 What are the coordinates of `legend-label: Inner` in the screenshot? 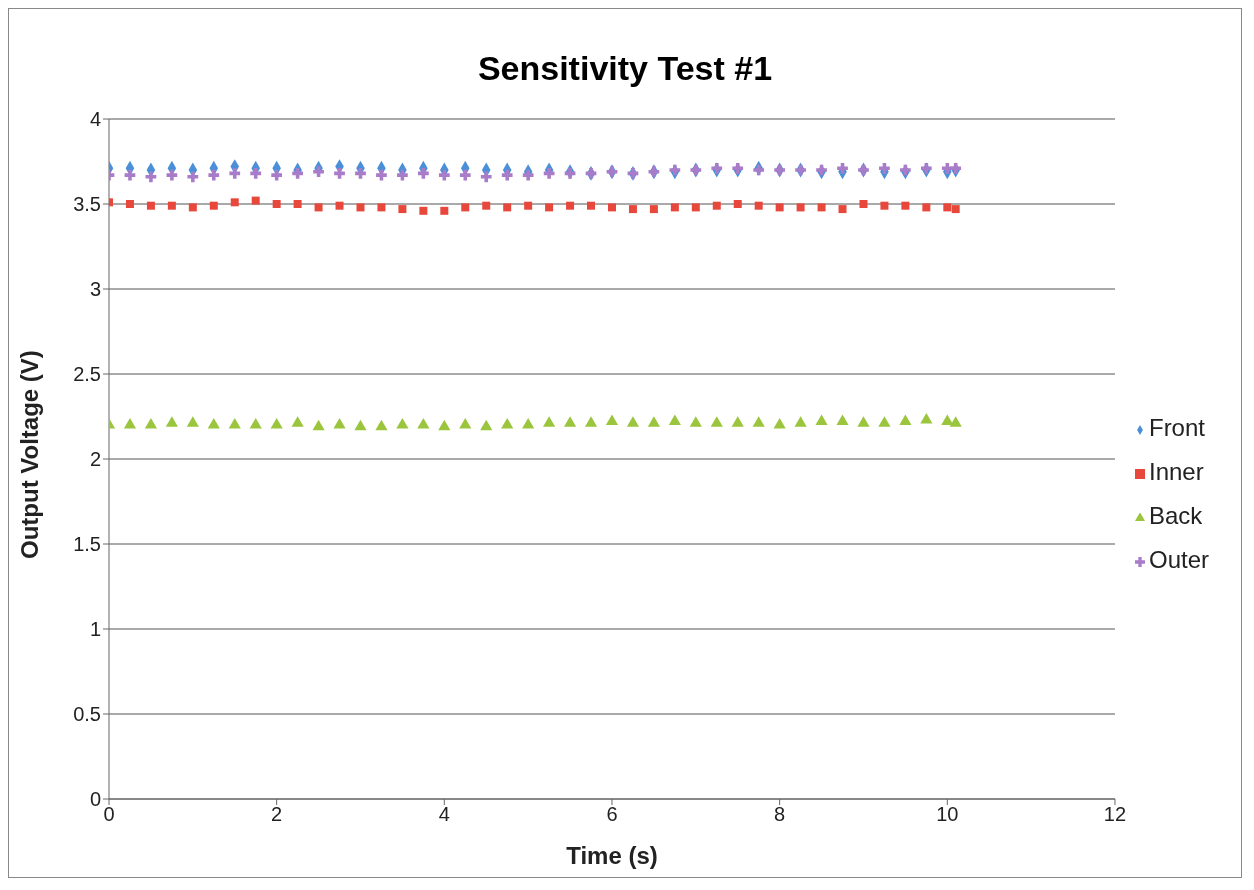 It's located at (1176, 471).